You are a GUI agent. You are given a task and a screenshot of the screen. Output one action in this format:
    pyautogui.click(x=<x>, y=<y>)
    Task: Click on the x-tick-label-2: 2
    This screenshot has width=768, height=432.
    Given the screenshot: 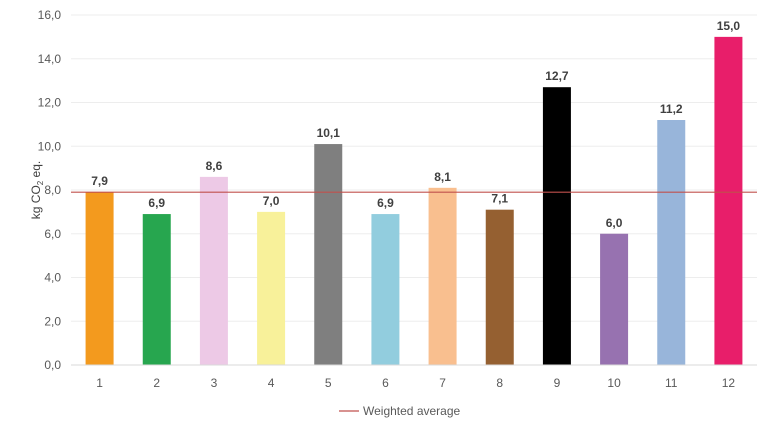 What is the action you would take?
    pyautogui.click(x=156, y=383)
    